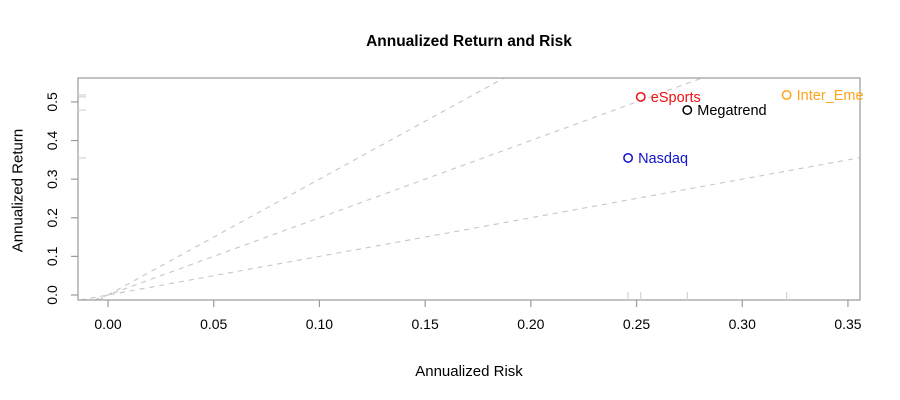 This screenshot has width=900, height=400. Describe the element at coordinates (213, 324) in the screenshot. I see `x-tick-label: 0.05` at that location.